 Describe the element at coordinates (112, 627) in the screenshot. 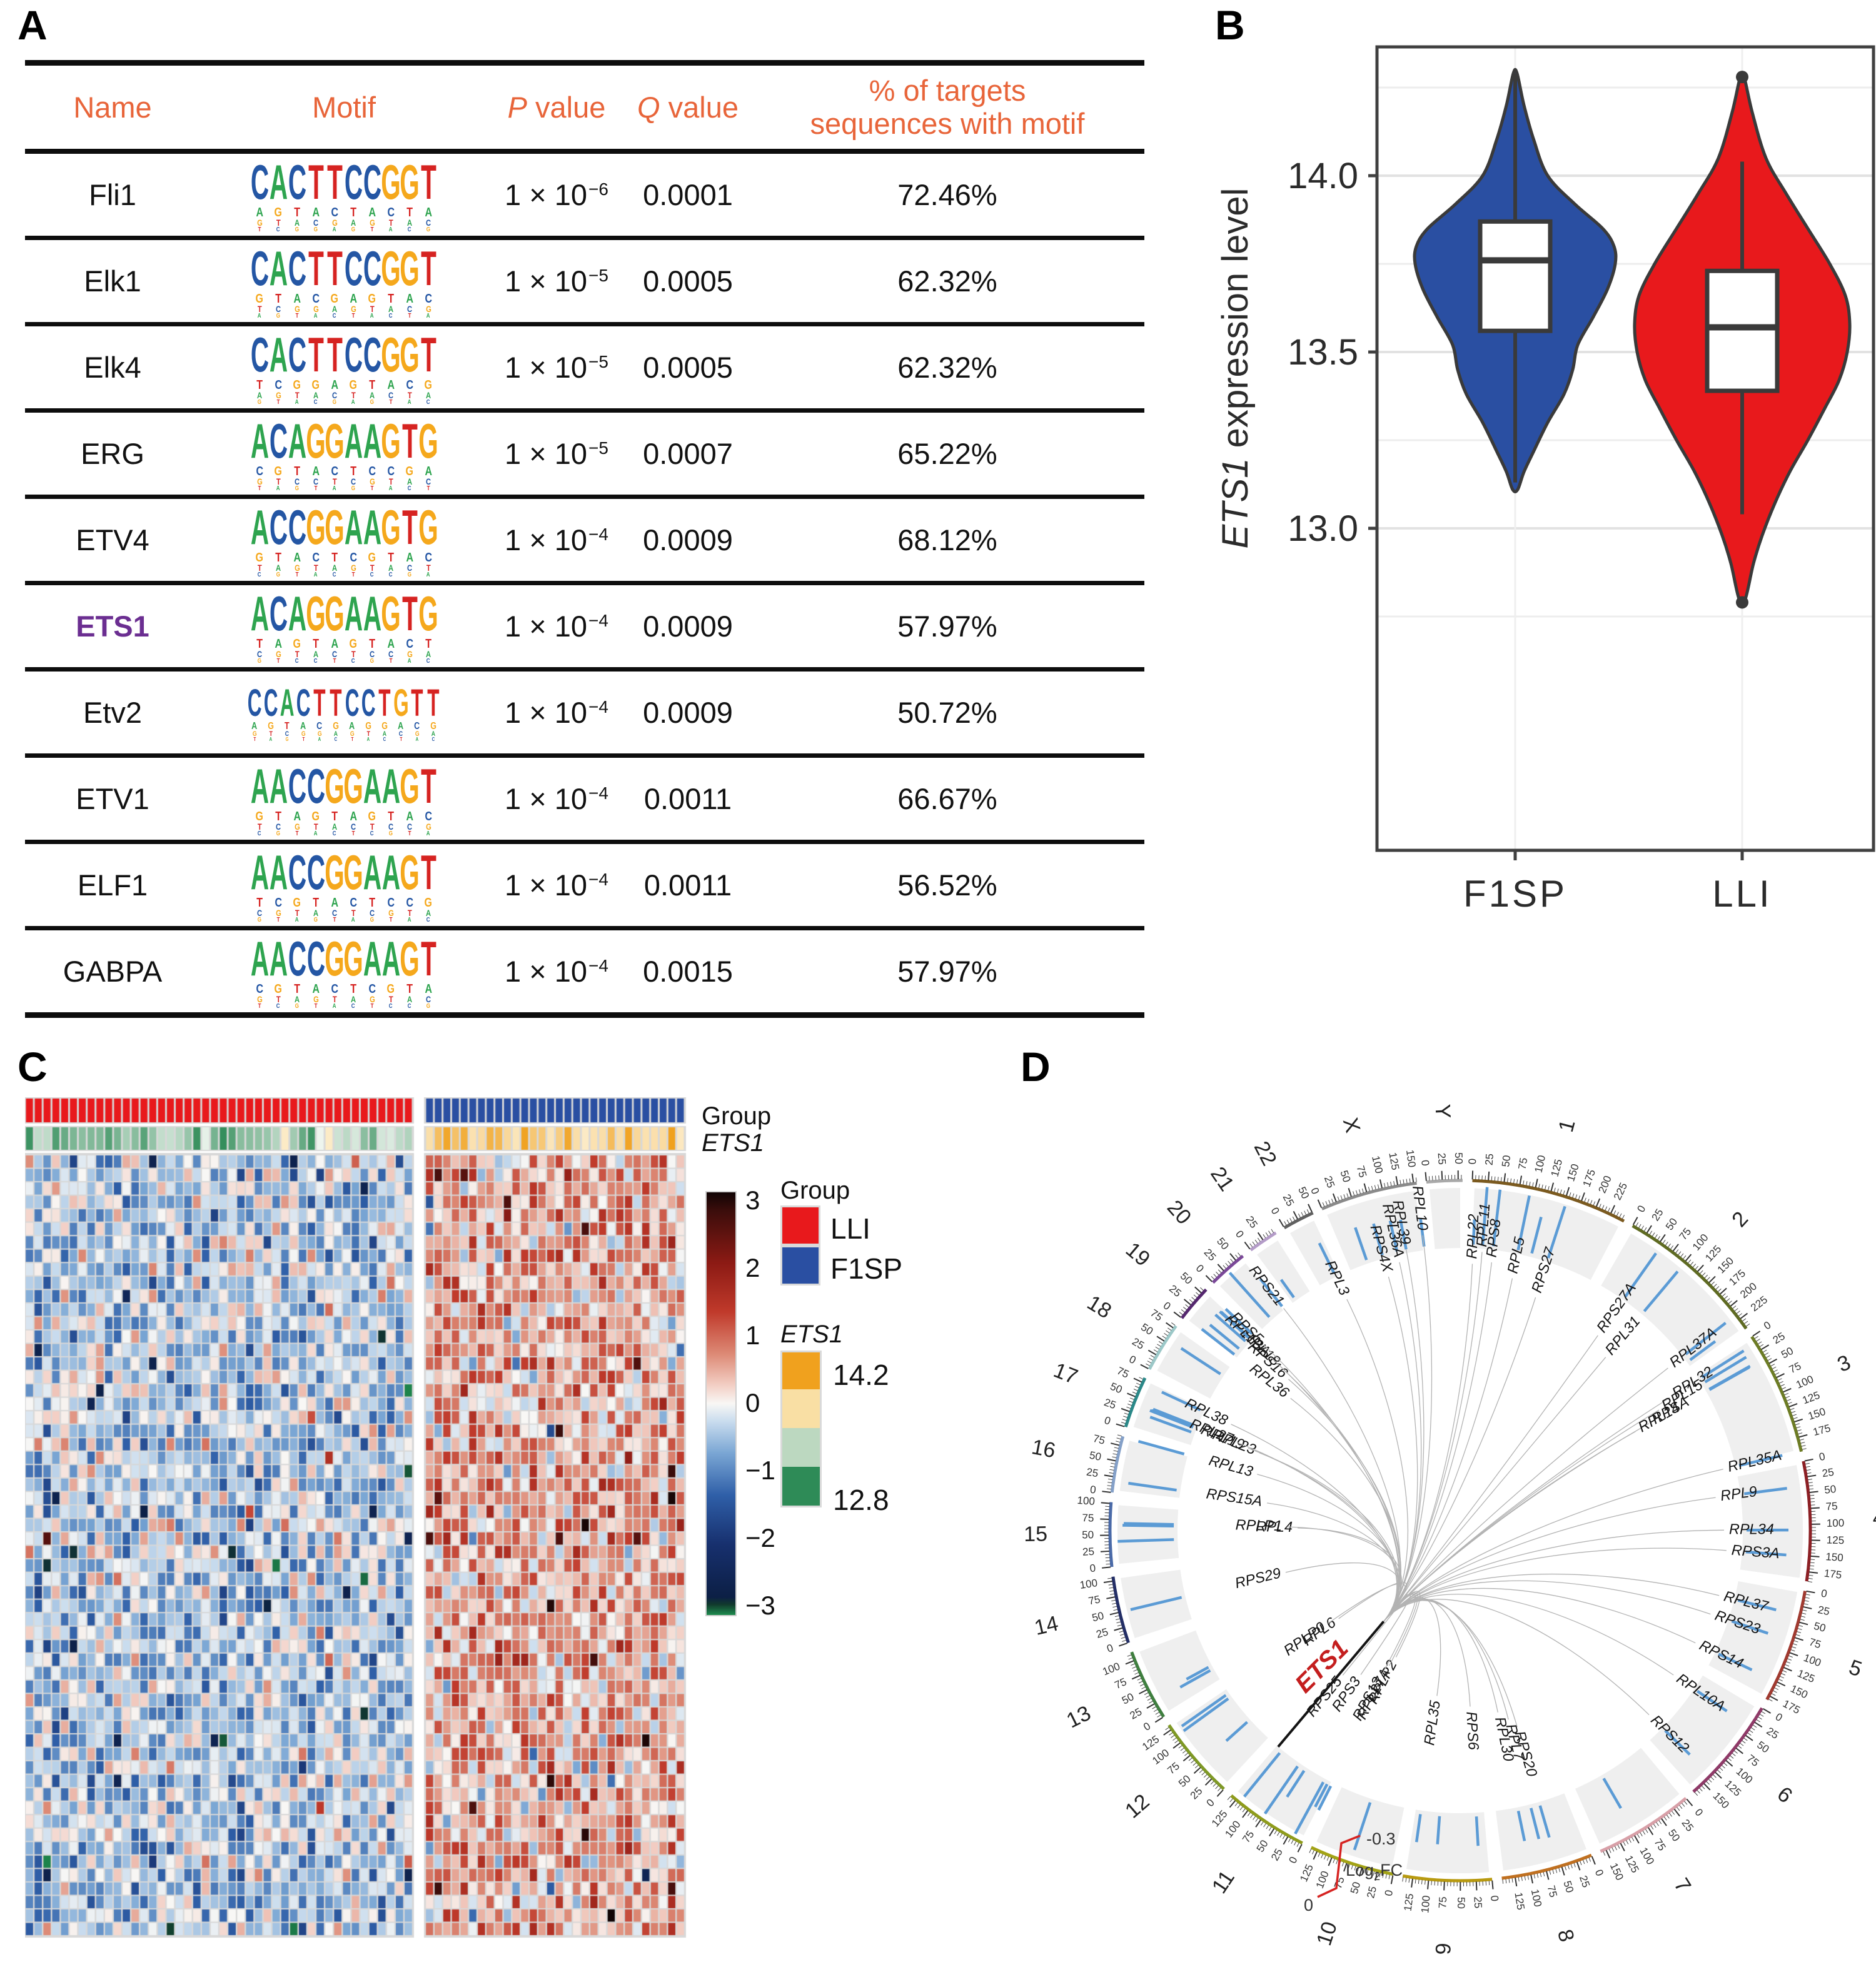

I see `motif-name: ETS1` at that location.